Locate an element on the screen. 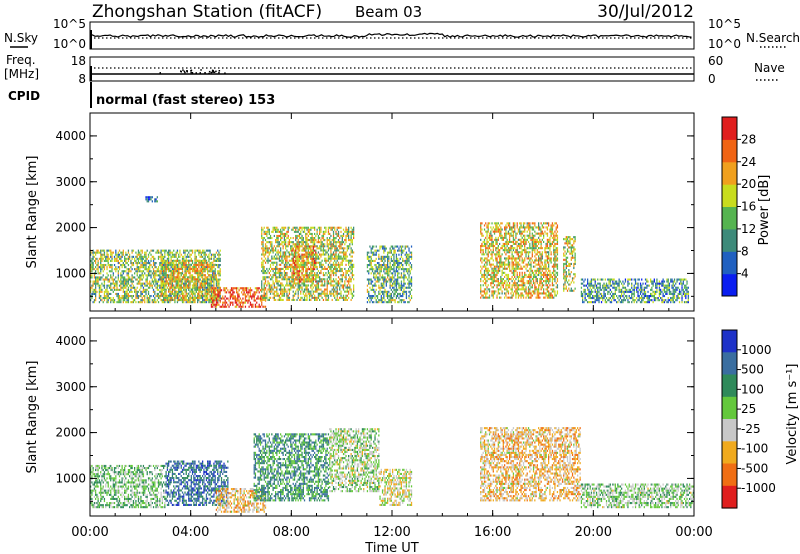  noise-left-tick-max: 10^5 is located at coordinates (69, 24).